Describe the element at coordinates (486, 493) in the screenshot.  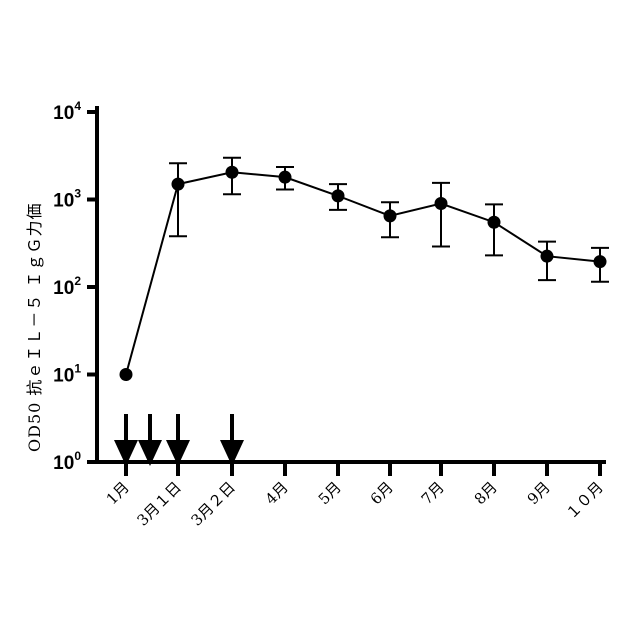
I see `x-tick-label: 8月` at that location.